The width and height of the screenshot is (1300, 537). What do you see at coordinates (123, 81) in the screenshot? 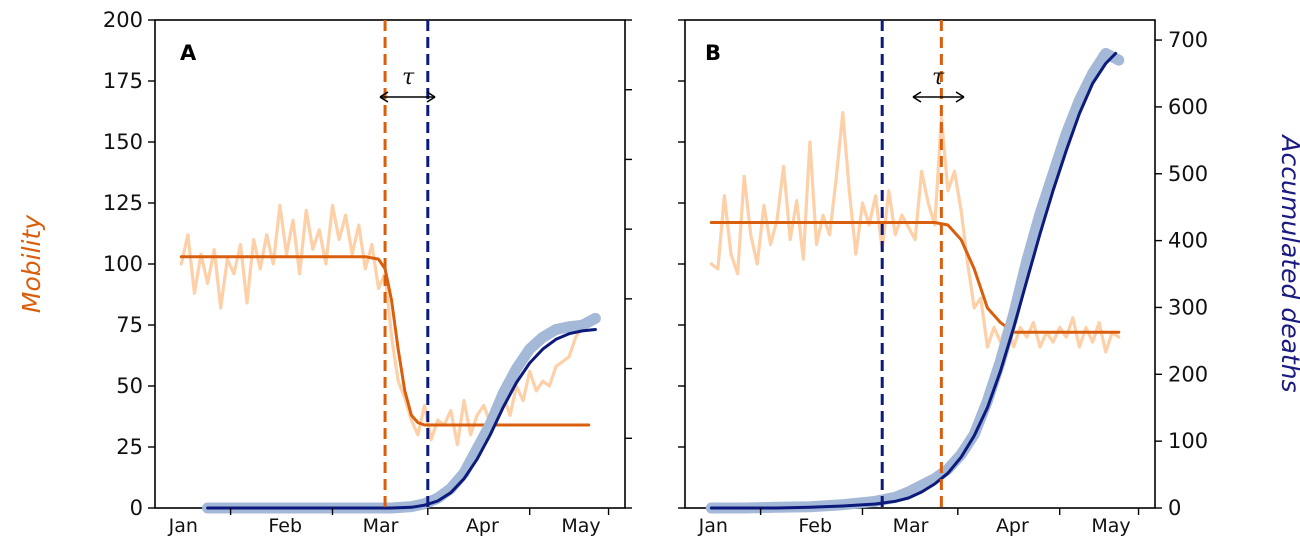
I see `left-tick-label: 175` at bounding box center [123, 81].